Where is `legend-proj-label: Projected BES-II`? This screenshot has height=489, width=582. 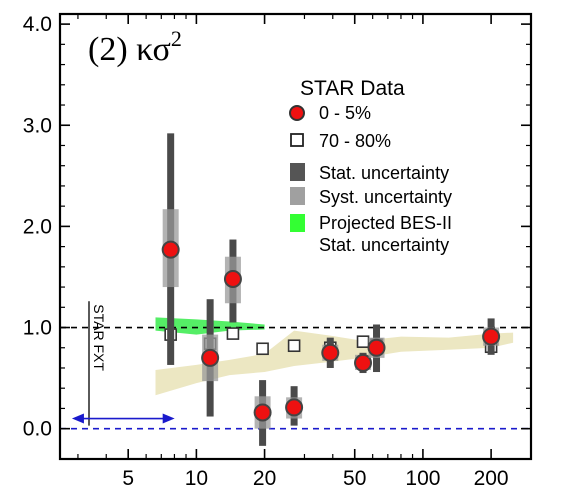
legend-proj-label: Projected BES-II is located at coordinates (385, 223).